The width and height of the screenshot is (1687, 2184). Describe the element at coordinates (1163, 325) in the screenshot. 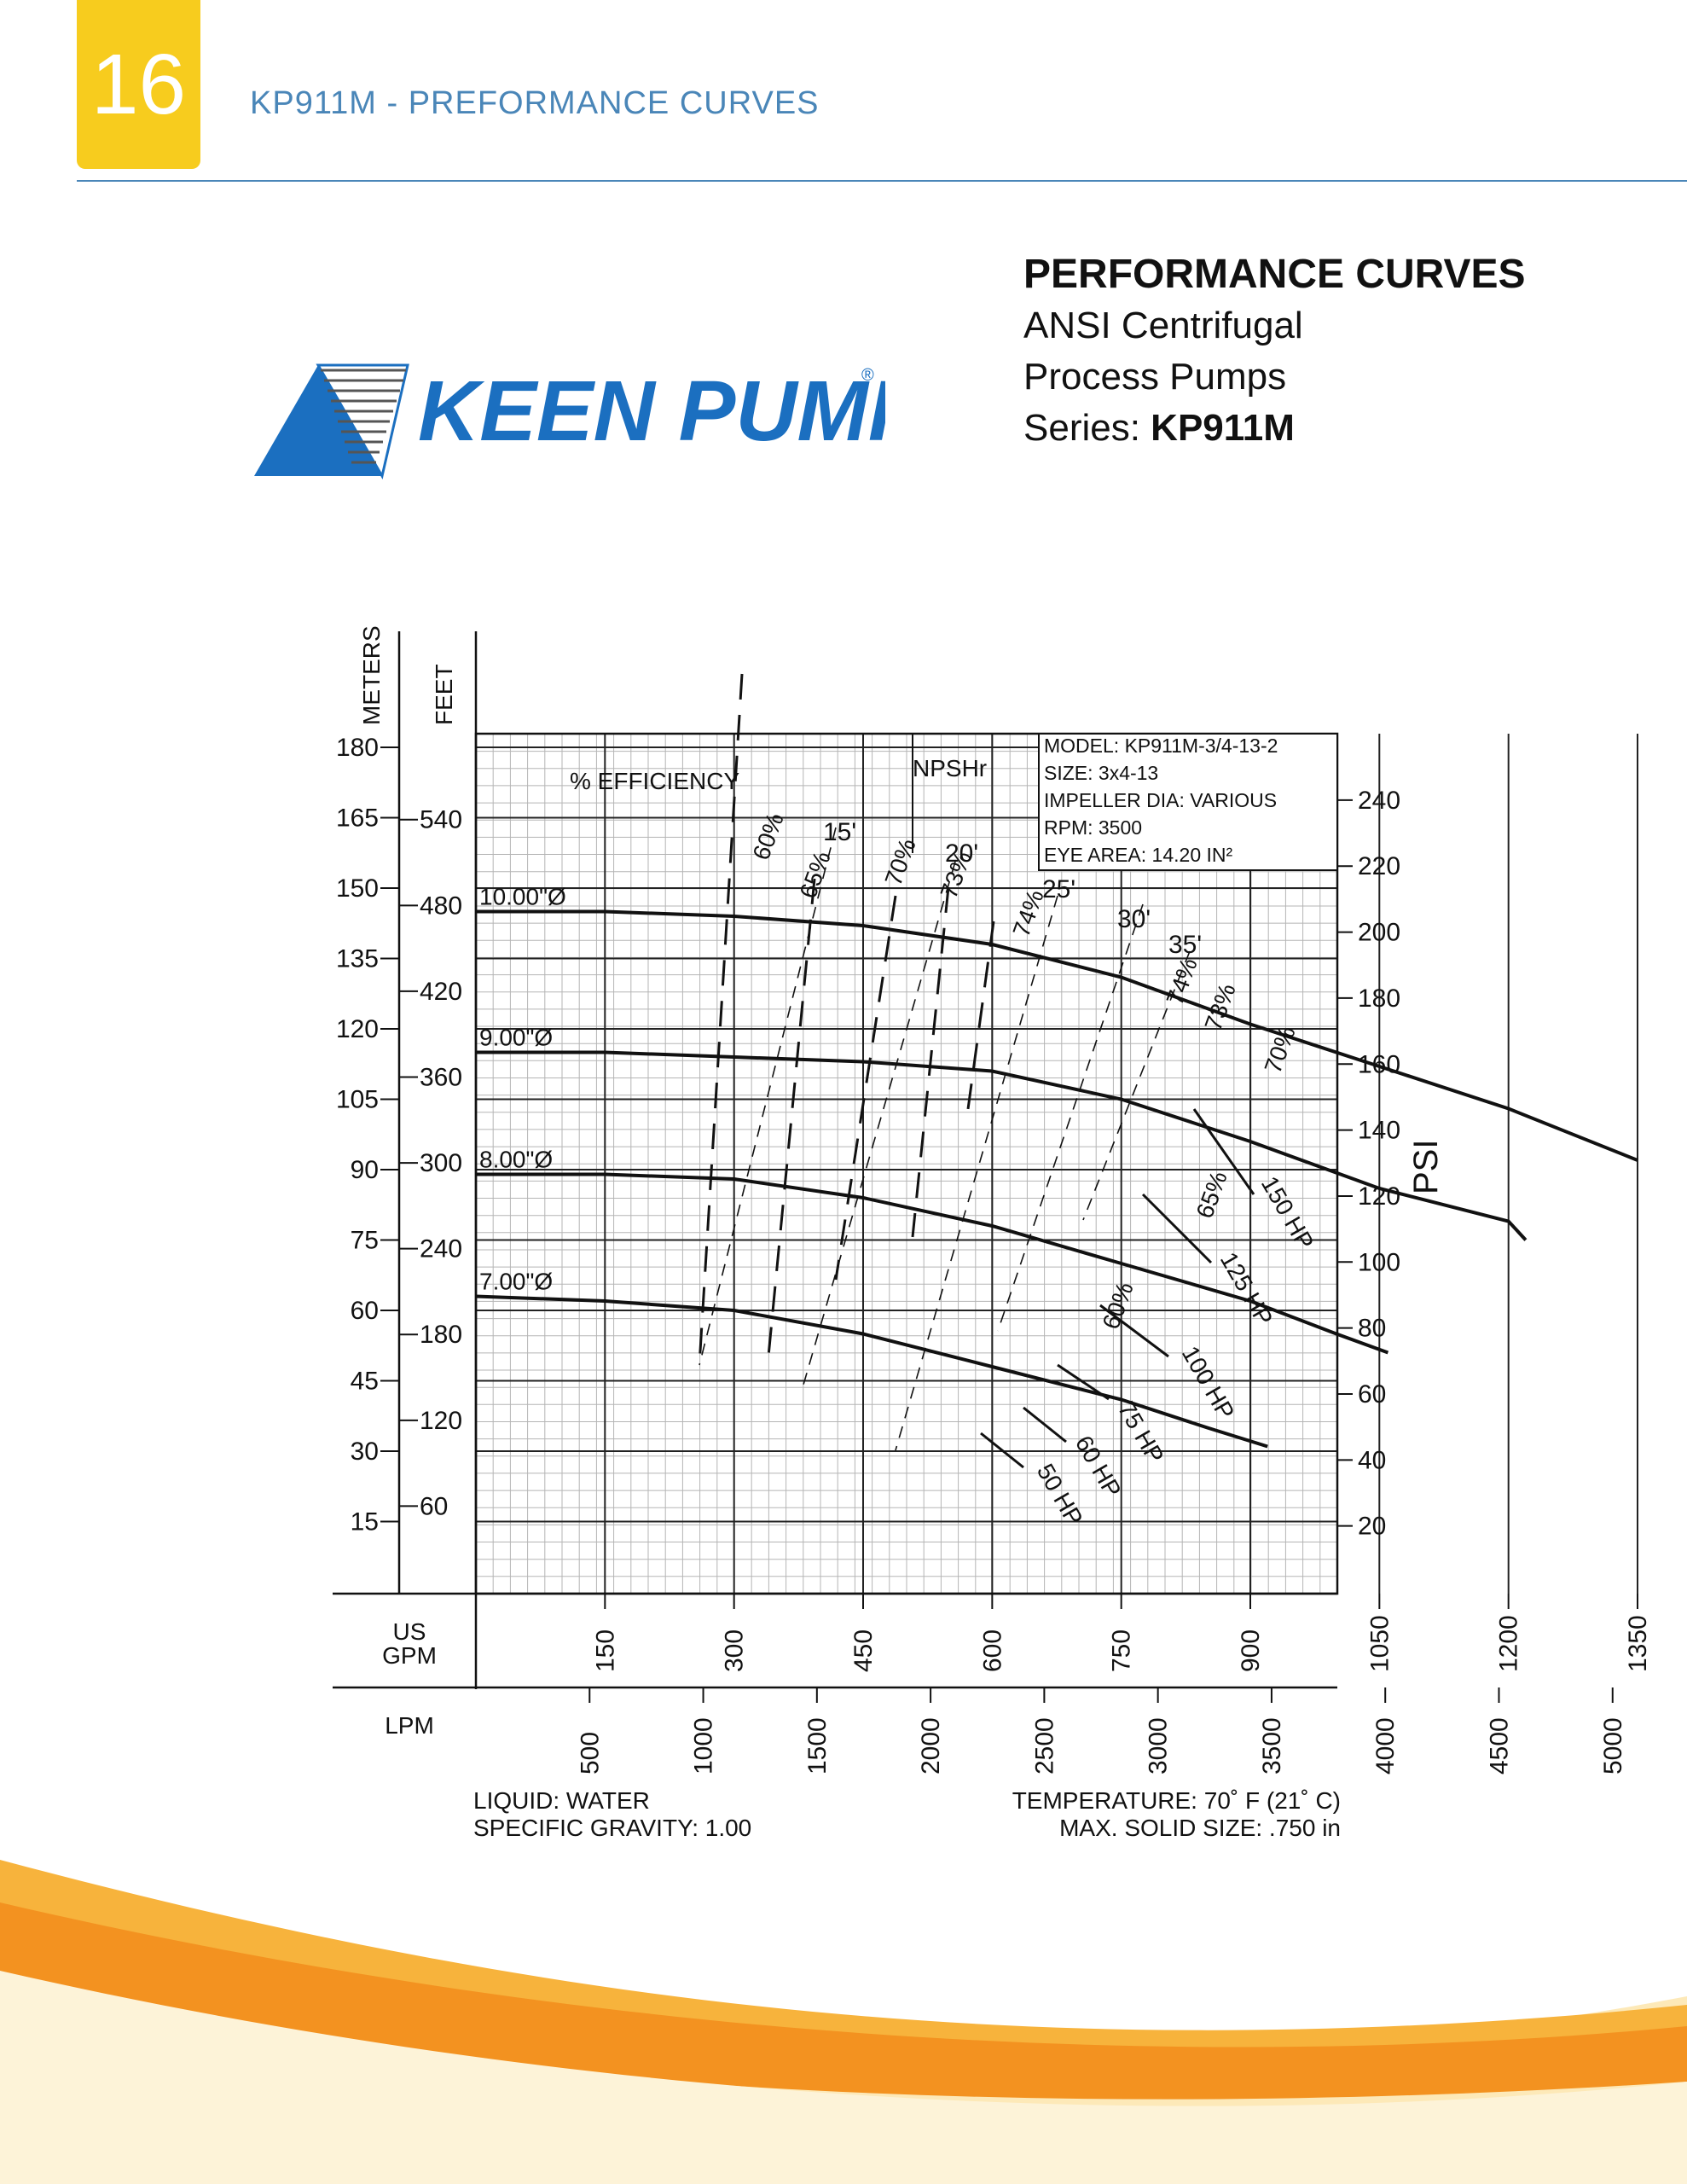

I see `title-line-1: ANSI Centrifugal` at that location.